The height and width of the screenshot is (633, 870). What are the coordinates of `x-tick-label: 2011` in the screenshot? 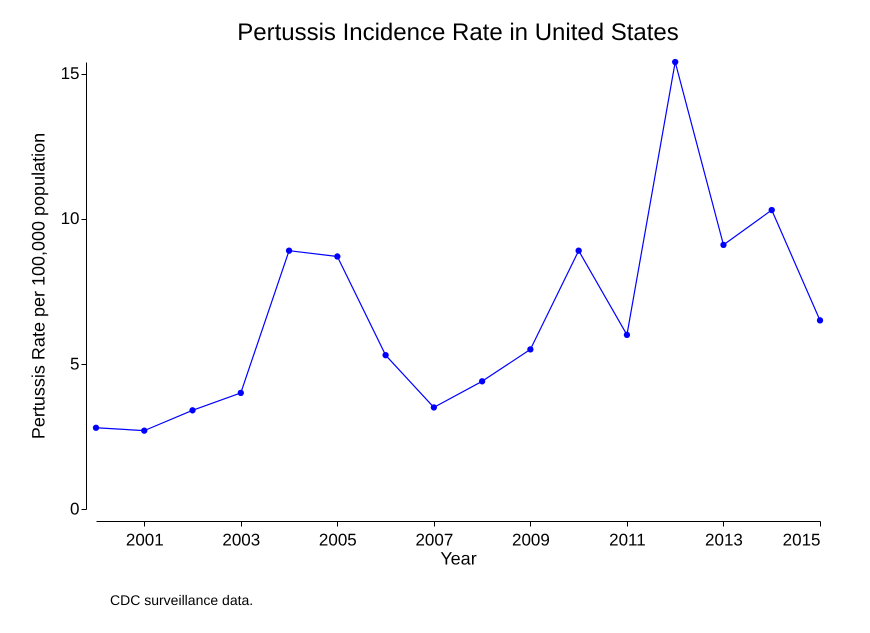 It's located at (627, 540).